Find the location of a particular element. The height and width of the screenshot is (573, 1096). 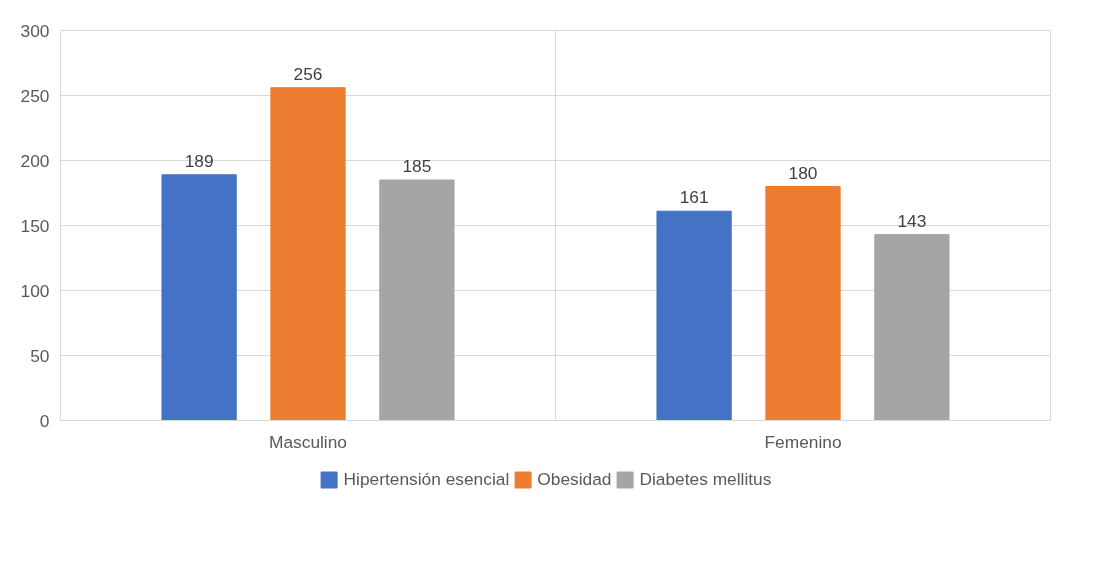

y-tick-label: 150 is located at coordinates (35, 225).